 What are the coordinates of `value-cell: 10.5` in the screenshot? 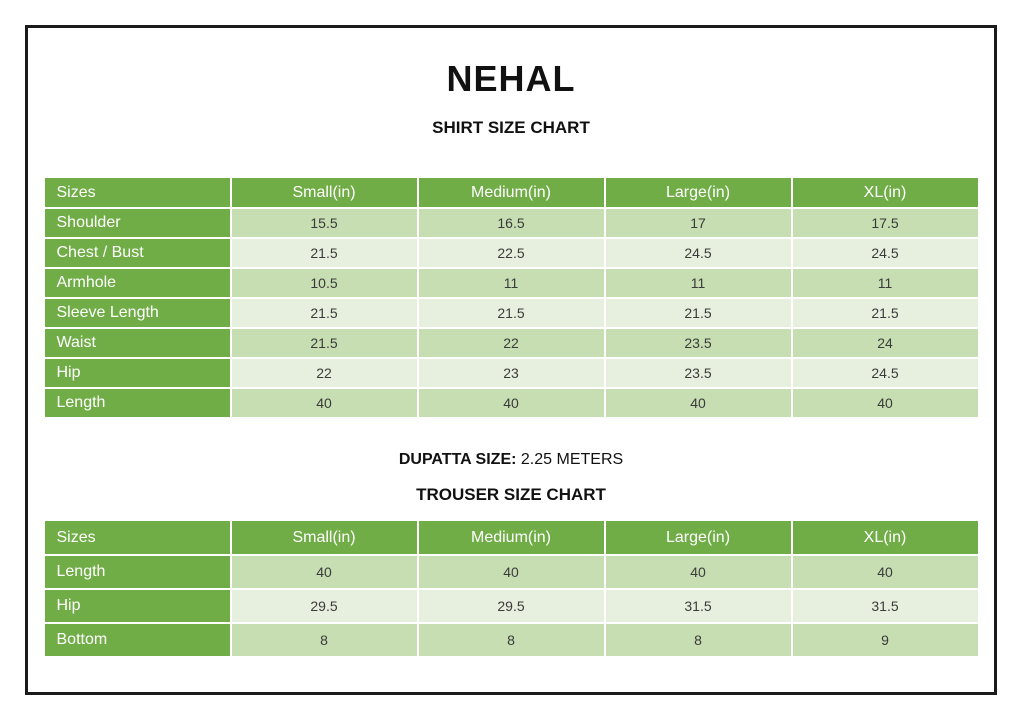 It's located at (324, 283).